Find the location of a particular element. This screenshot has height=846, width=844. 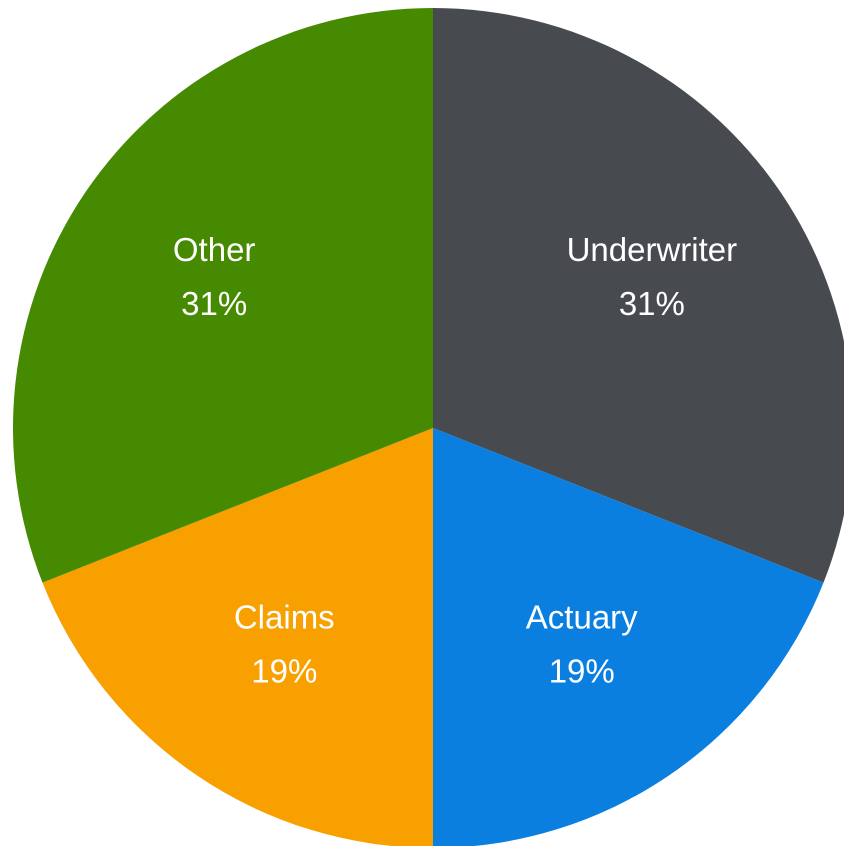

slice-label: Underwriter is located at coordinates (652, 249).